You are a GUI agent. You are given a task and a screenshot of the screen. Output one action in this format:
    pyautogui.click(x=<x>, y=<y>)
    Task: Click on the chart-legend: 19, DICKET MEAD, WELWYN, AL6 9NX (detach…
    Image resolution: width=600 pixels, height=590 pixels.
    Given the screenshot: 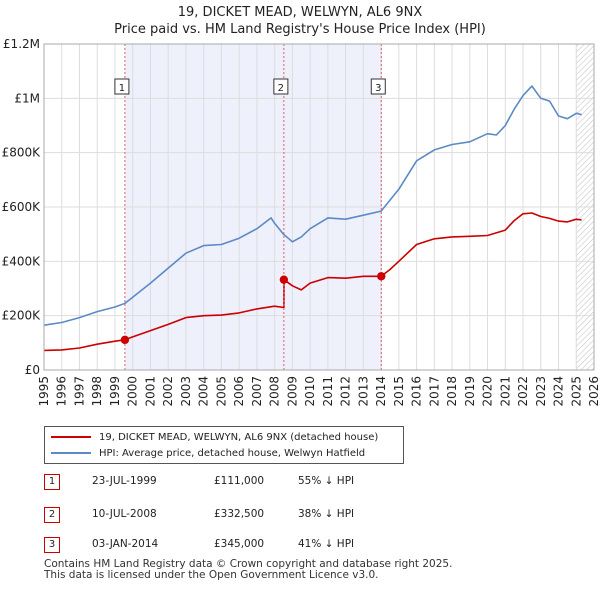 What is the action you would take?
    pyautogui.click(x=224, y=445)
    